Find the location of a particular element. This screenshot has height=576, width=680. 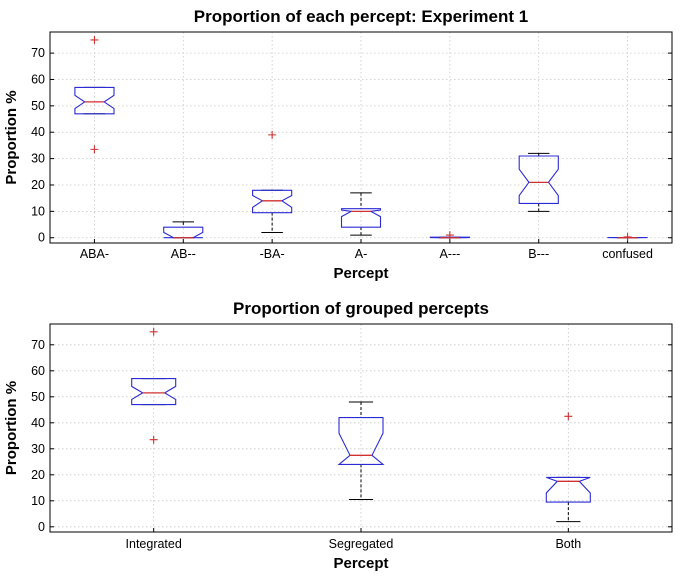

panel-1-y-tick-label: 70 is located at coordinates (38, 53).